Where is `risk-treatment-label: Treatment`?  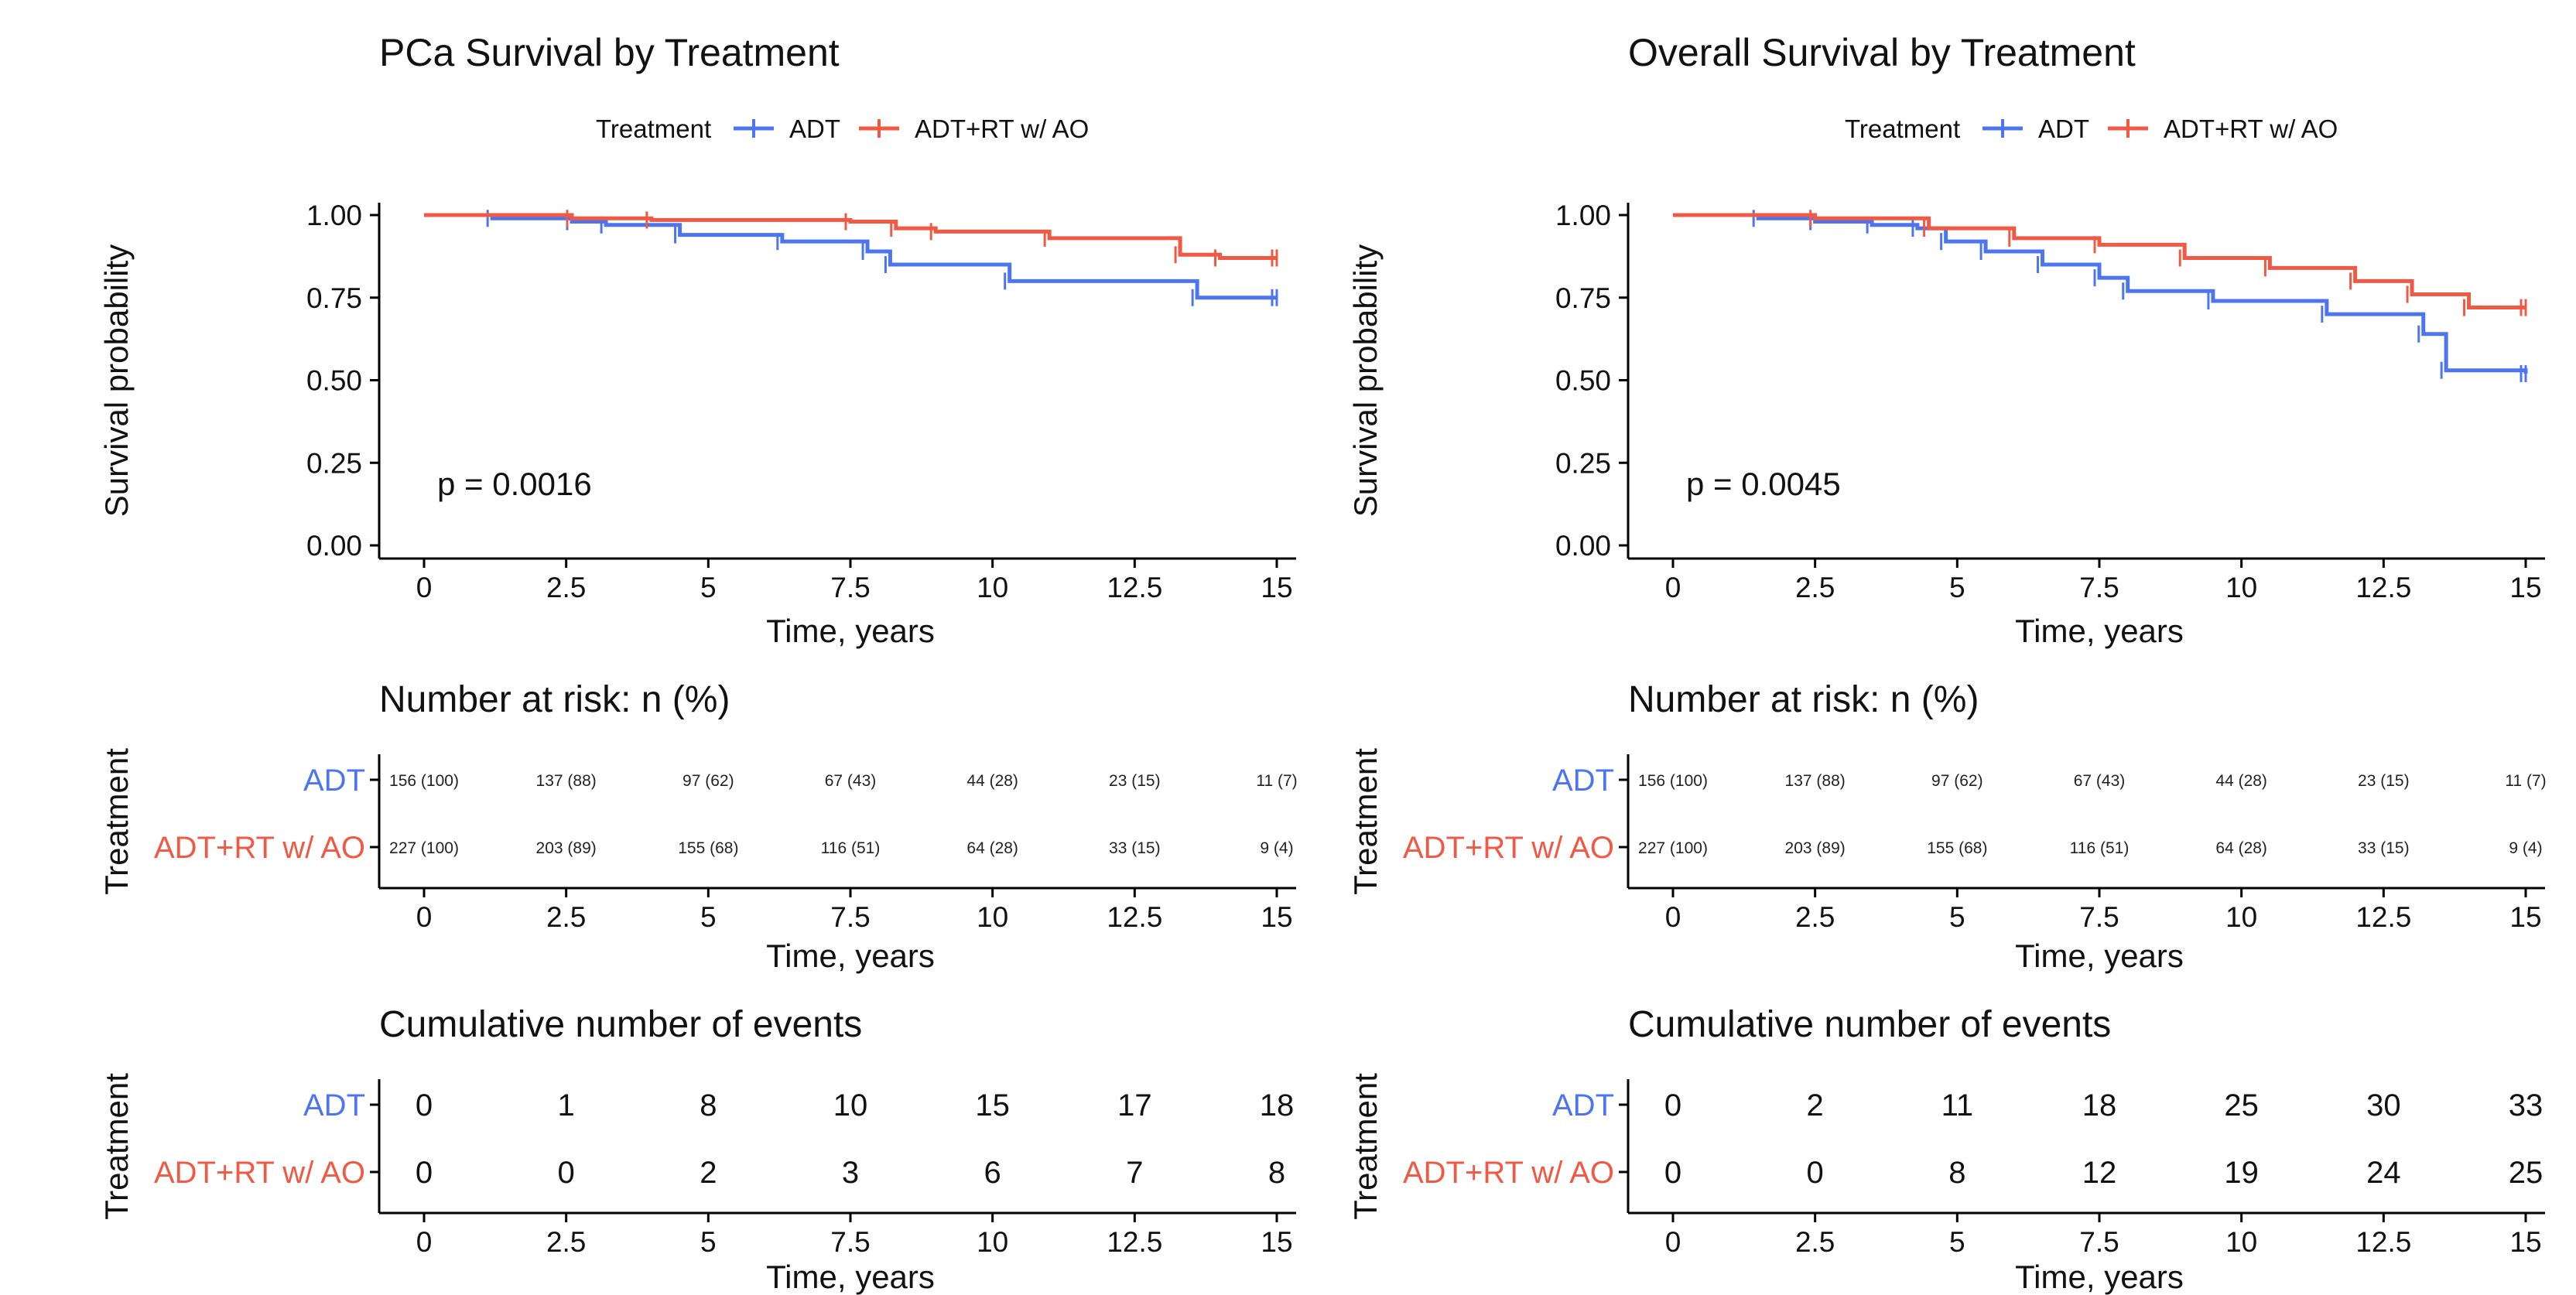 risk-treatment-label: Treatment is located at coordinates (1366, 821).